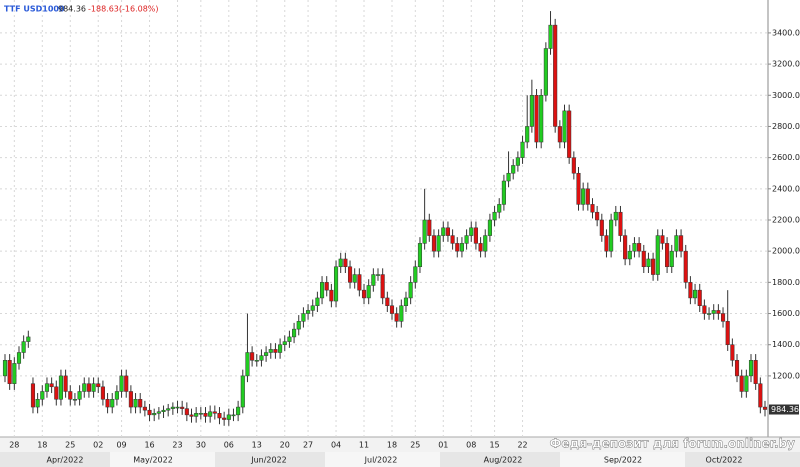 The height and width of the screenshot is (467, 800). Describe the element at coordinates (229, 445) in the screenshot. I see `x-tick-label: 06` at that location.